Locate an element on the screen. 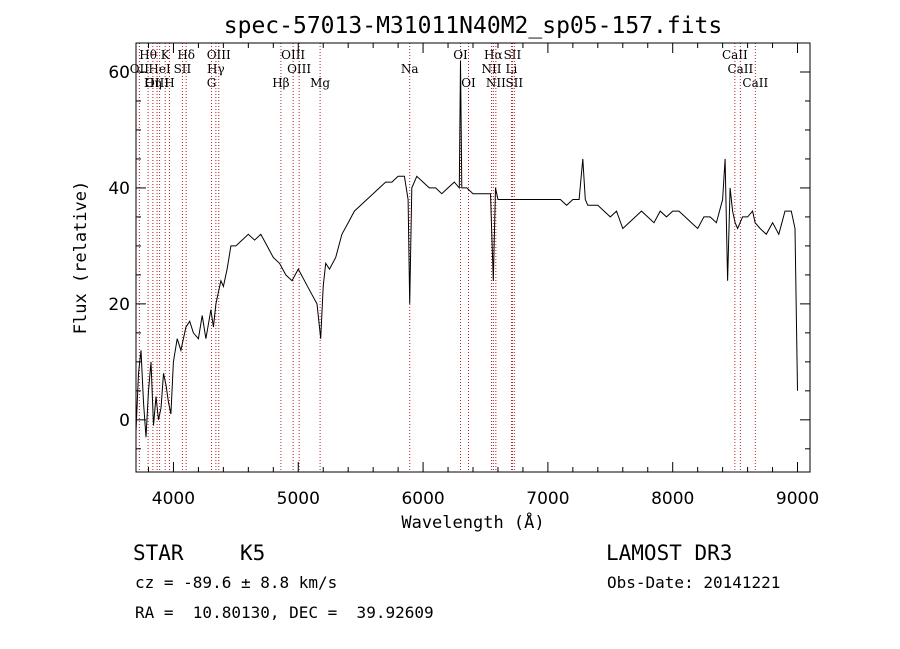  y-tick-label: 0 is located at coordinates (124, 421).